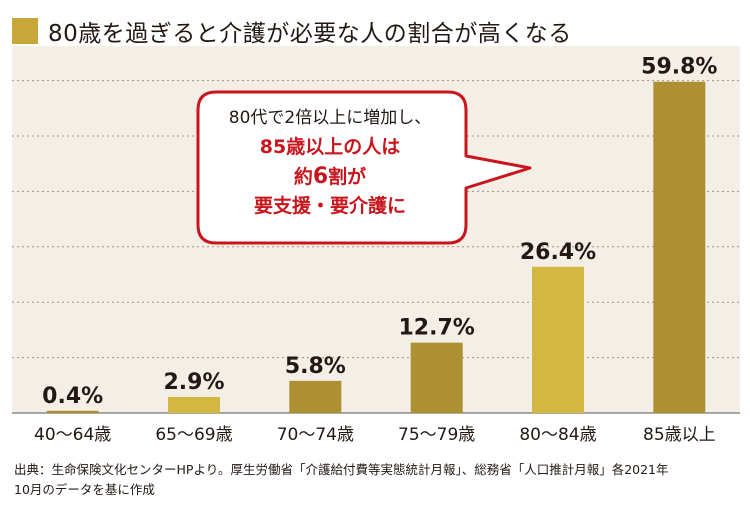 Image resolution: width=750 pixels, height=516 pixels. Describe the element at coordinates (193, 382) in the screenshot. I see `data-label: 2.9%` at that location.